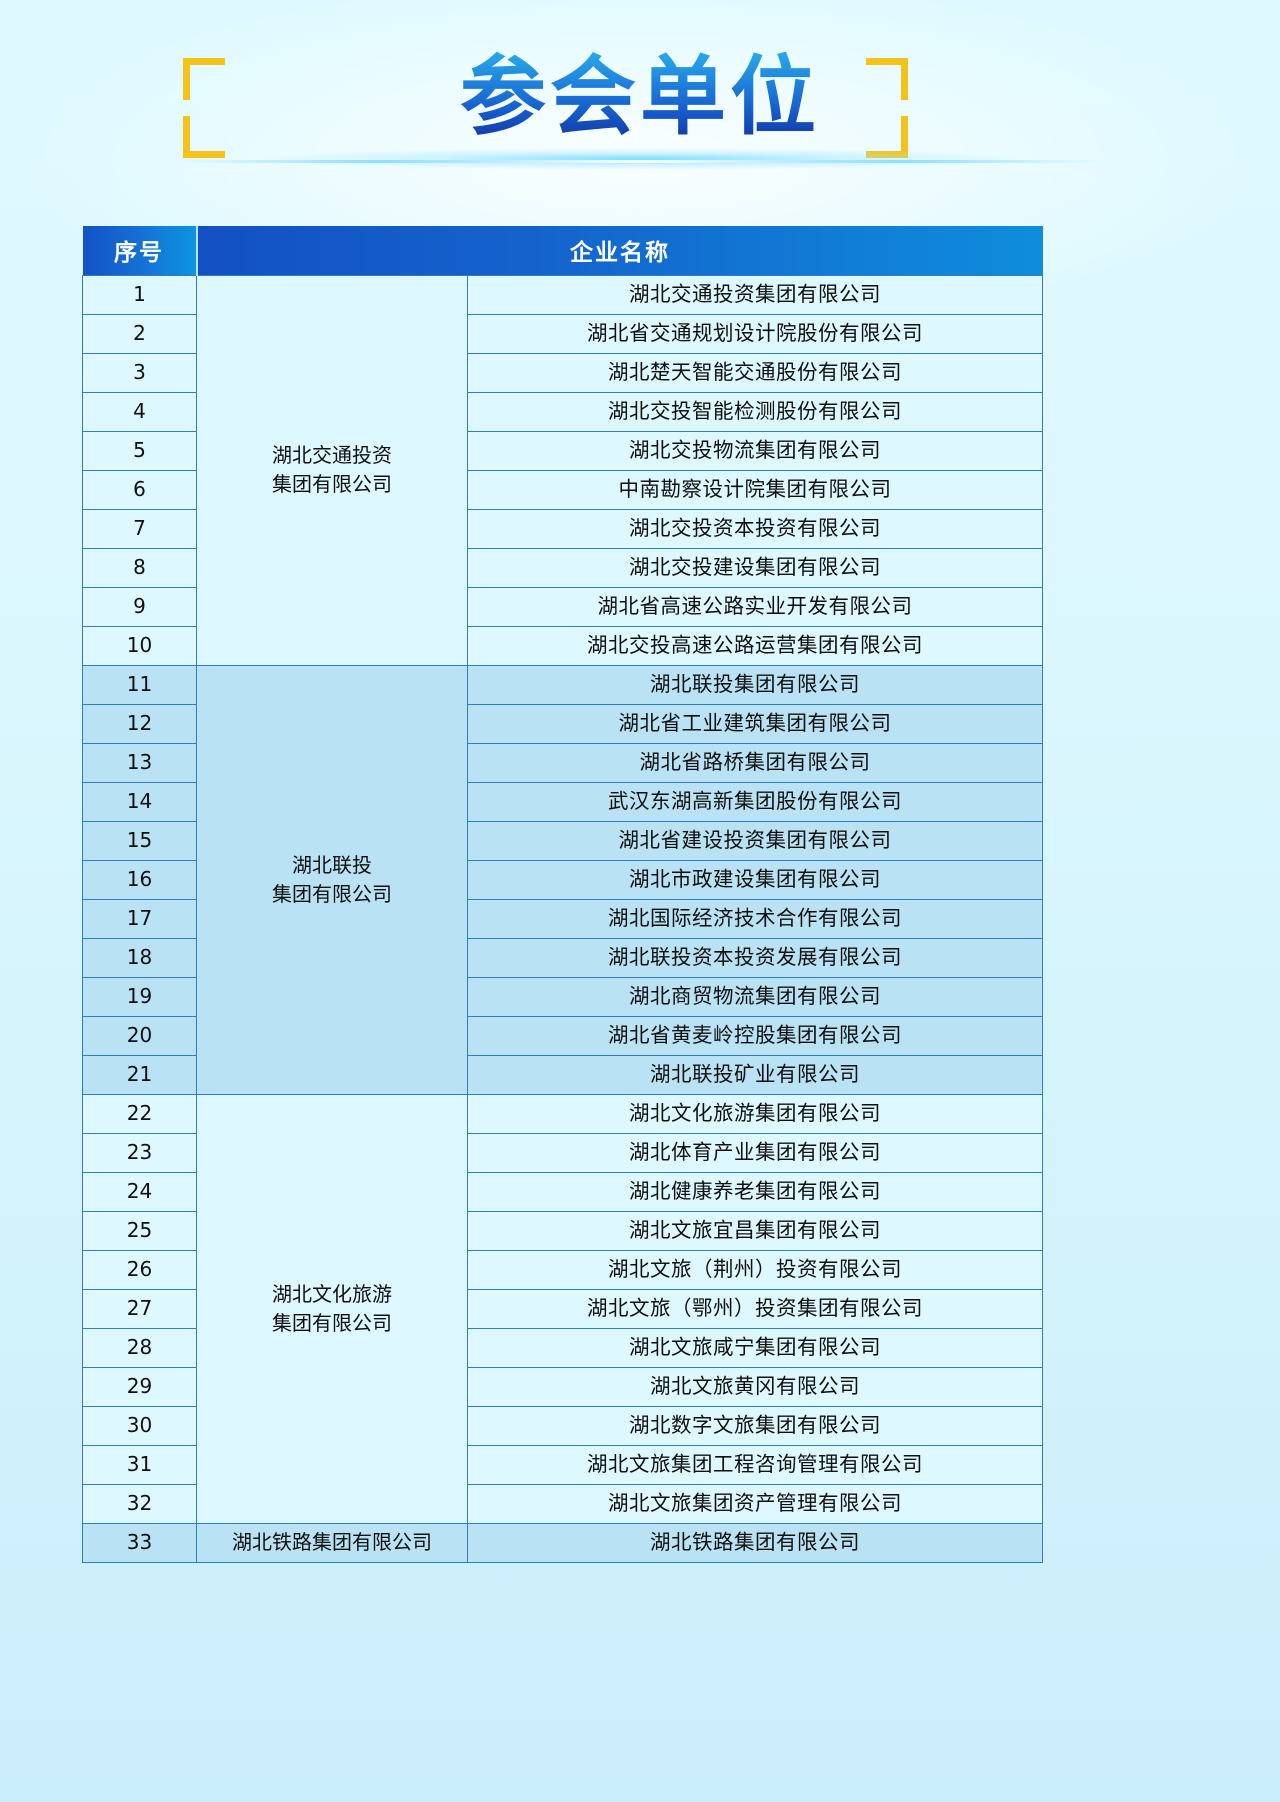  What do you see at coordinates (755, 646) in the screenshot?
I see `cell-company-name: 湖北交投高速公路运营集团有限公司` at bounding box center [755, 646].